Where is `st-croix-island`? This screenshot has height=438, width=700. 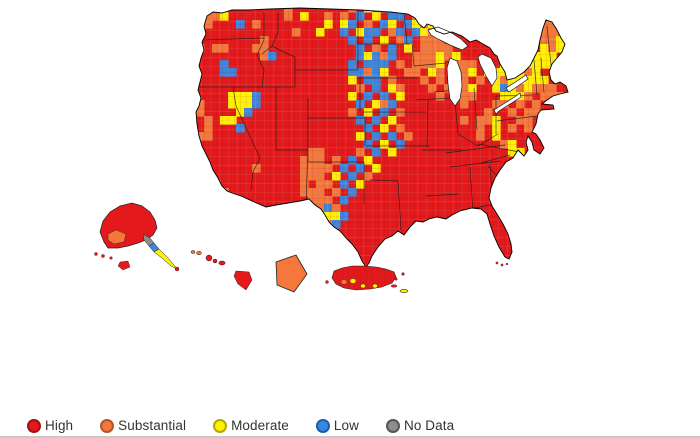 st-croix-island is located at coordinates (404, 291).